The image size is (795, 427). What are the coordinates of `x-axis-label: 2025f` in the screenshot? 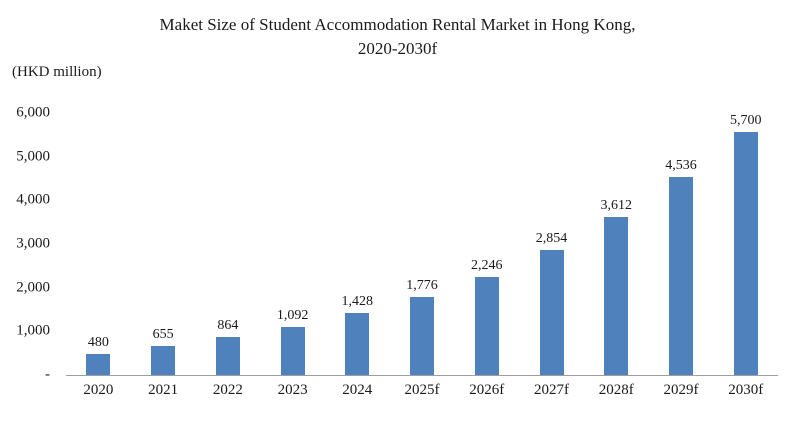 It's located at (422, 390).